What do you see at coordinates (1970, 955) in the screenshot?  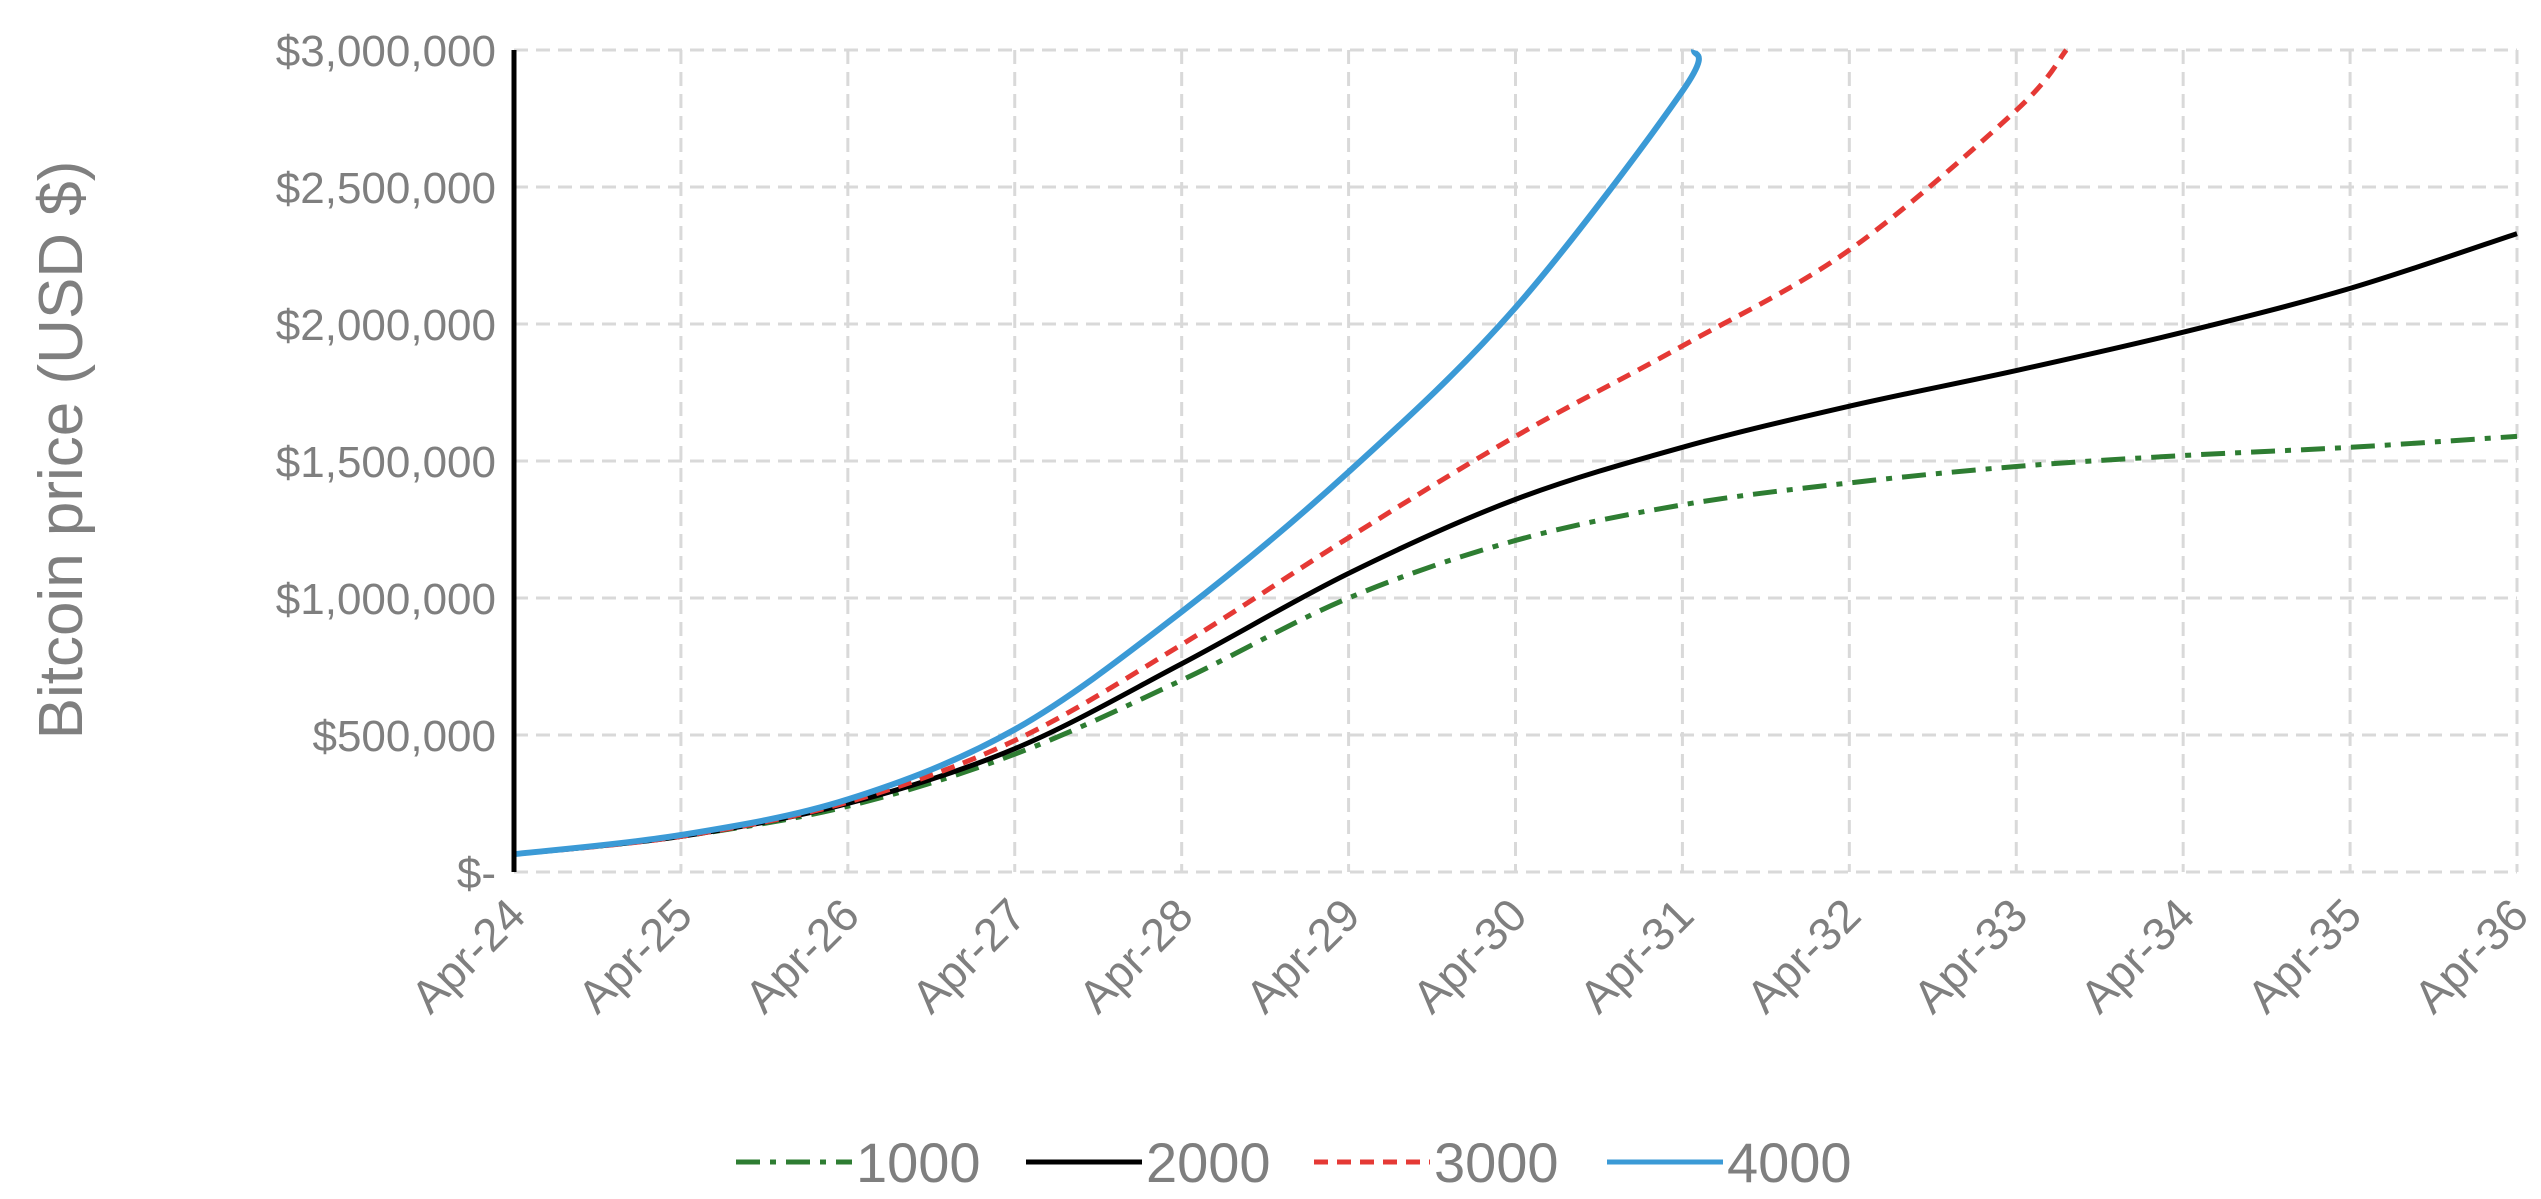 I see `x-tick-label: Apr-33` at bounding box center [1970, 955].